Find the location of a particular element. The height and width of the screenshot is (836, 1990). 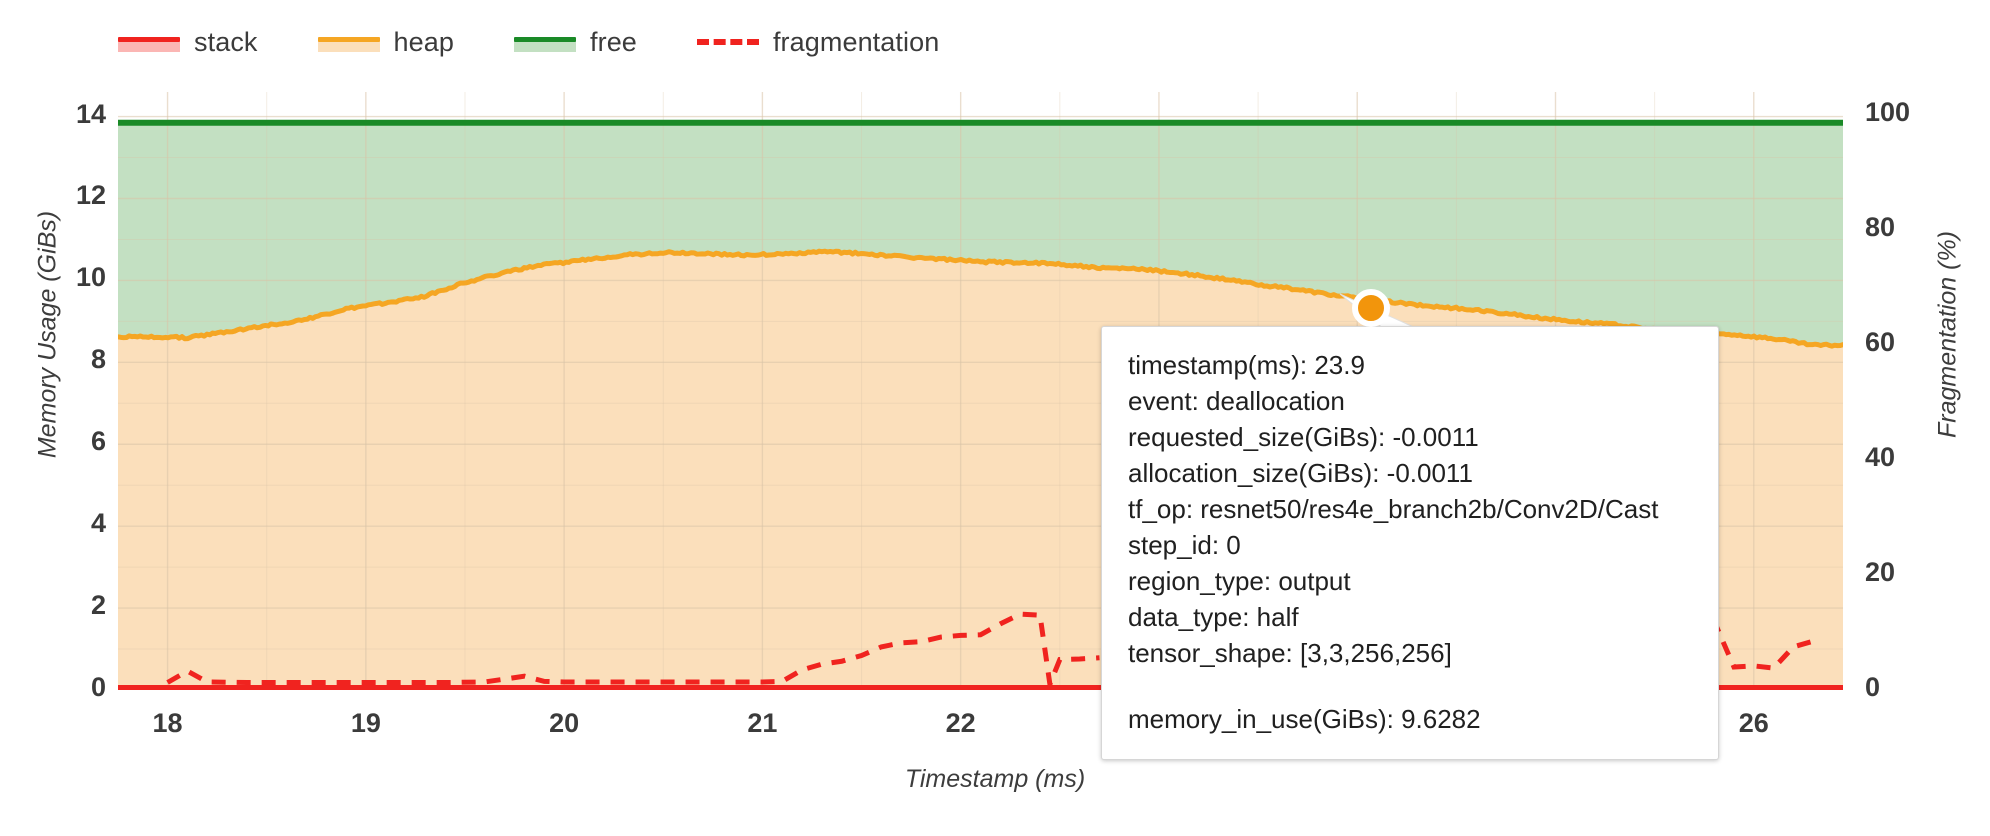

x-axis-title: Timestamp (ms) is located at coordinates (995, 779).